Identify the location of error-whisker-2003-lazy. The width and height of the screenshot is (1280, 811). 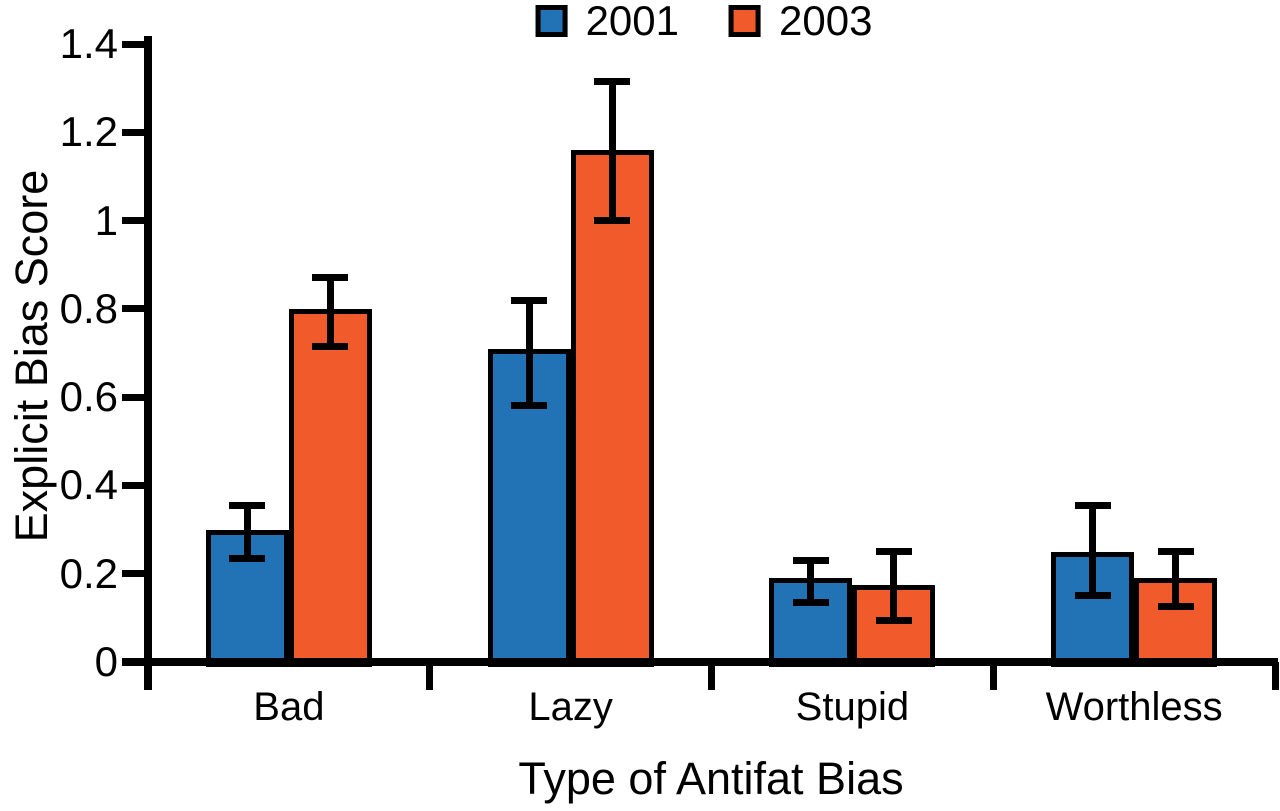
(612, 151).